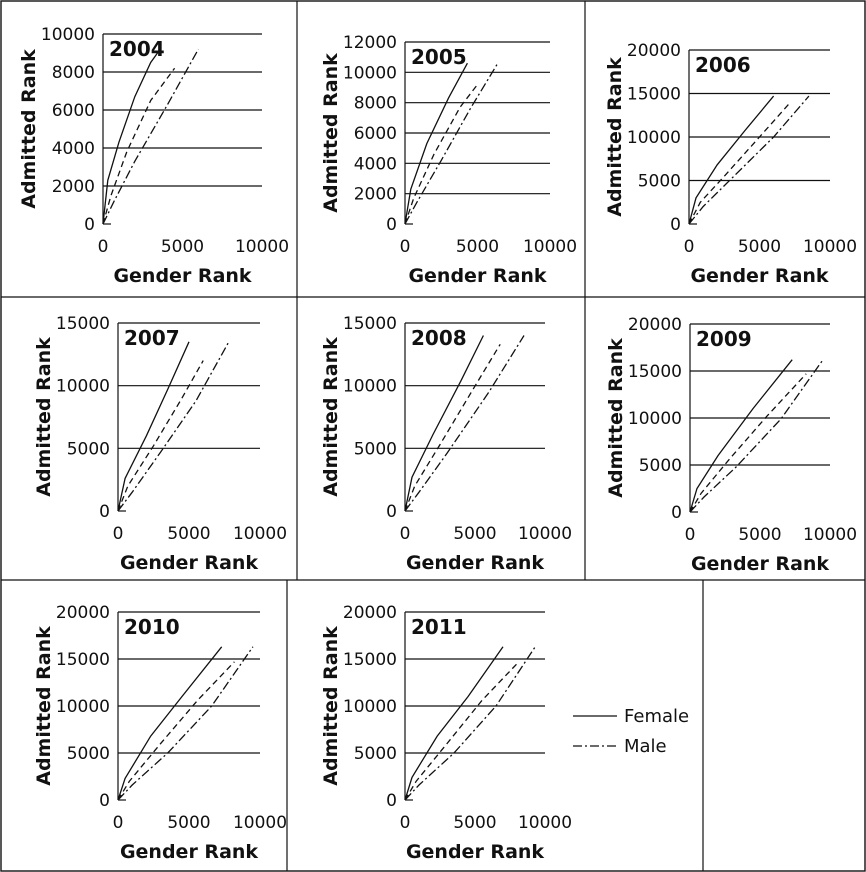 The width and height of the screenshot is (866, 872). I want to click on panel-year-label: 2007, so click(152, 338).